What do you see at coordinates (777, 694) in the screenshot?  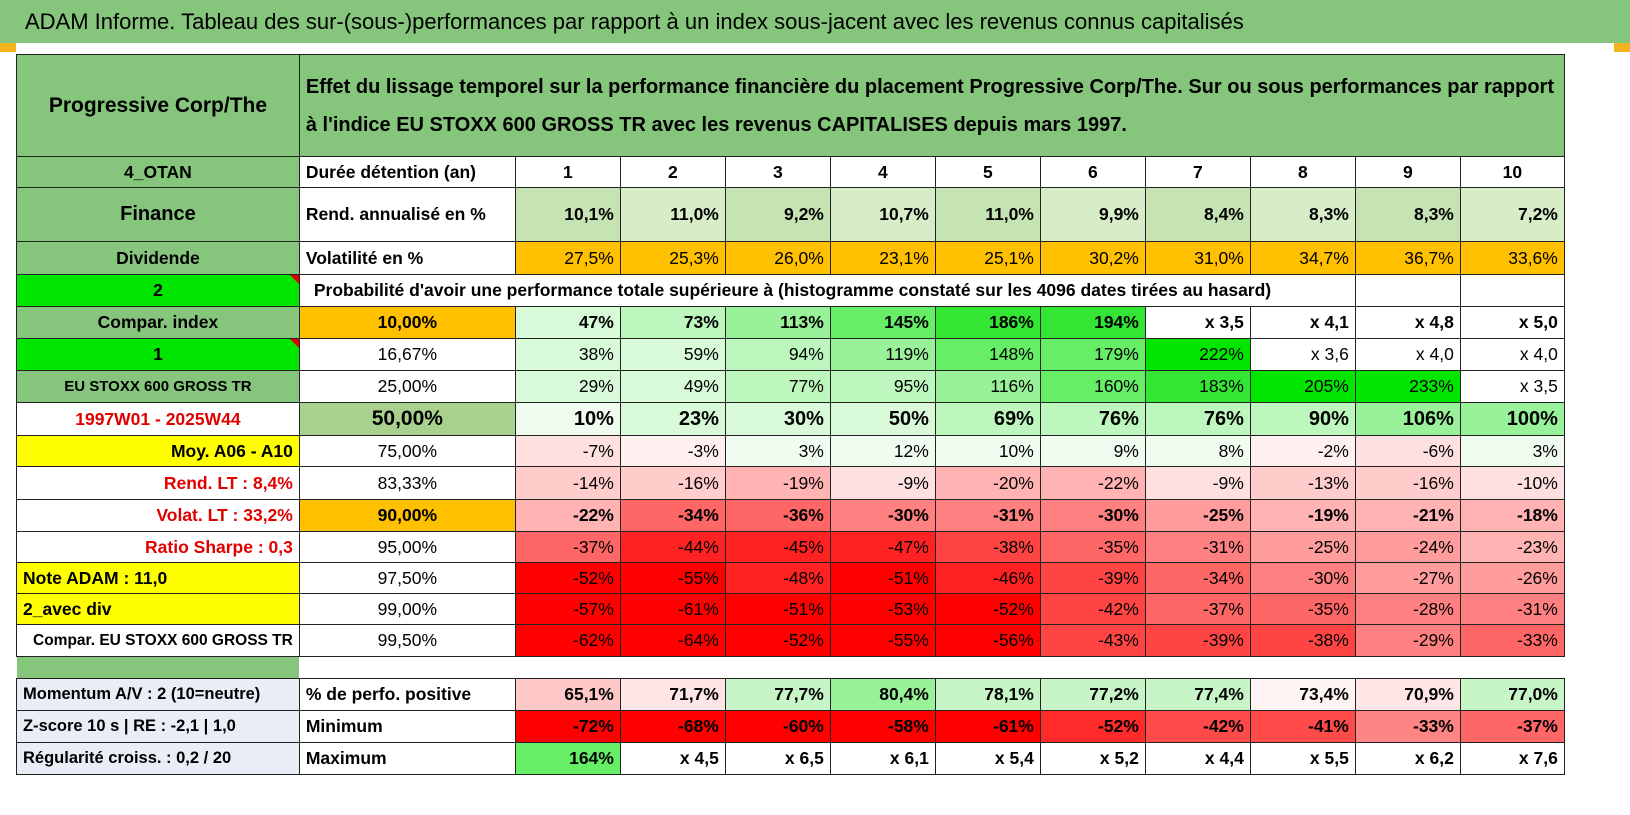 I see `pos-value: 77,7%` at bounding box center [777, 694].